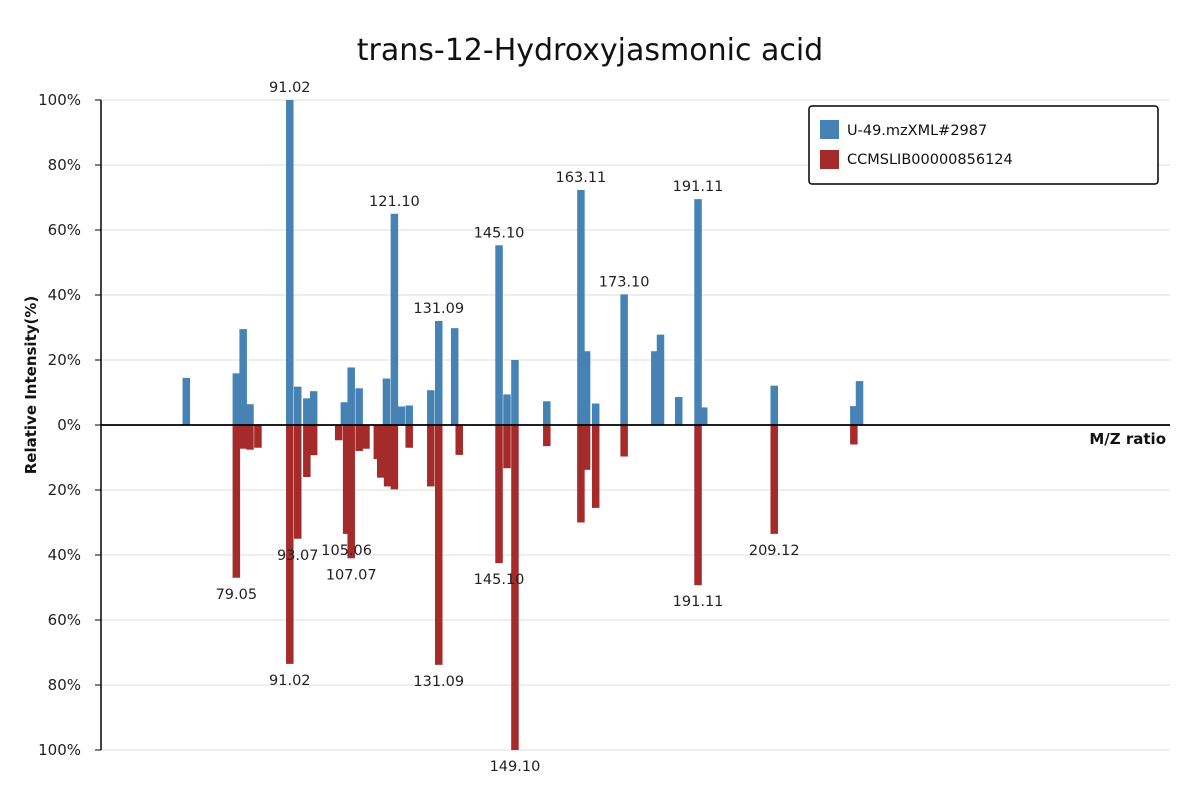  I want to click on x-axis-label: M/Z ratio, so click(1127, 439).